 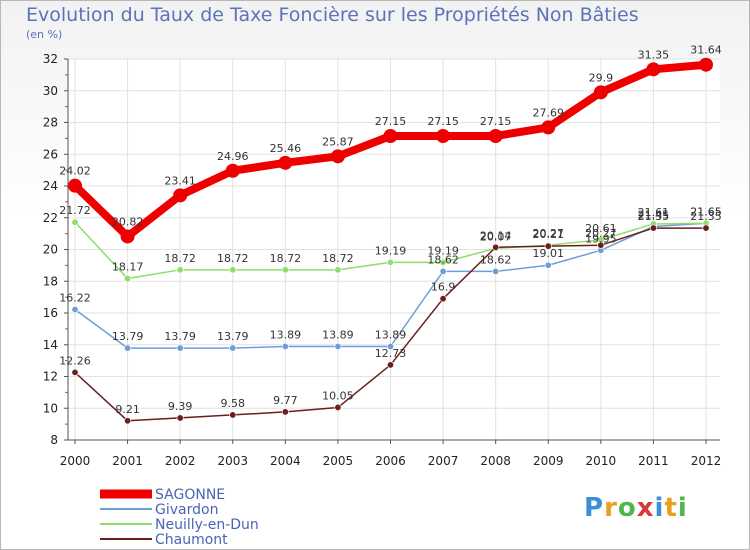 What do you see at coordinates (232, 461) in the screenshot?
I see `x-tick-label: 2003` at bounding box center [232, 461].